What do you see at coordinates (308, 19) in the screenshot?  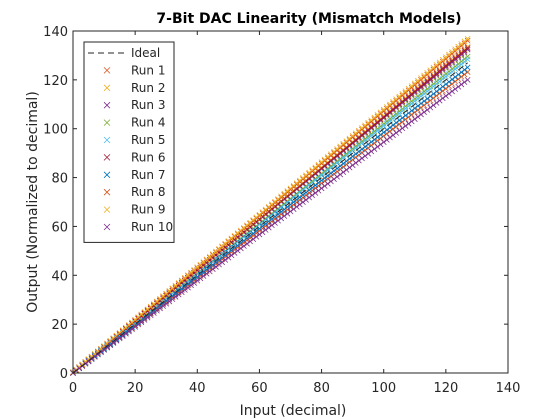 I see `chart-title: 7-Bit DAC Linearity (Mismatch Models)` at bounding box center [308, 19].